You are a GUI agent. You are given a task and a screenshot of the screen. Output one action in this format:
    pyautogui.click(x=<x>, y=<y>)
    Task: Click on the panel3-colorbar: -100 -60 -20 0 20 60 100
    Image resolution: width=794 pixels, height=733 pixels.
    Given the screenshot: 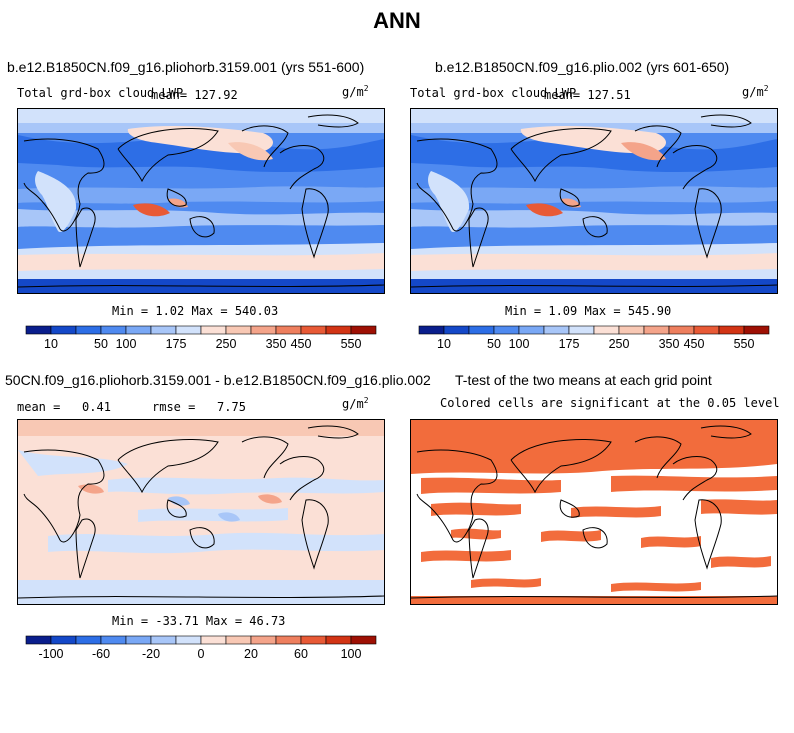 What is the action you would take?
    pyautogui.click(x=201, y=650)
    